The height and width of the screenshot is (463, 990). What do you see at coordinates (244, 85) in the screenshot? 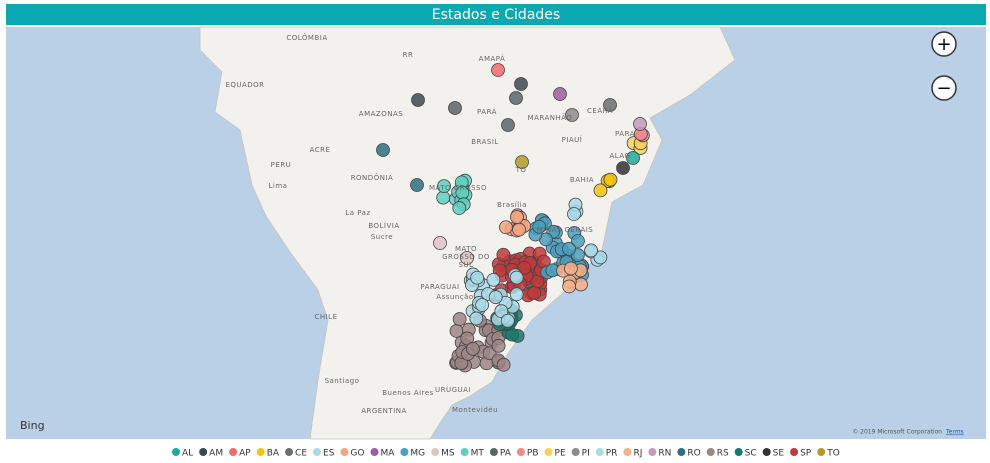
I see `map-label: EQUADOR` at bounding box center [244, 85].